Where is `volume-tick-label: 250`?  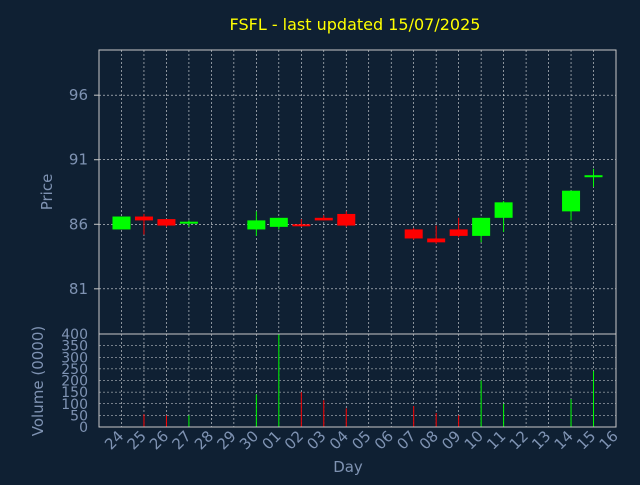
volume-tick-label: 250 is located at coordinates (74, 370).